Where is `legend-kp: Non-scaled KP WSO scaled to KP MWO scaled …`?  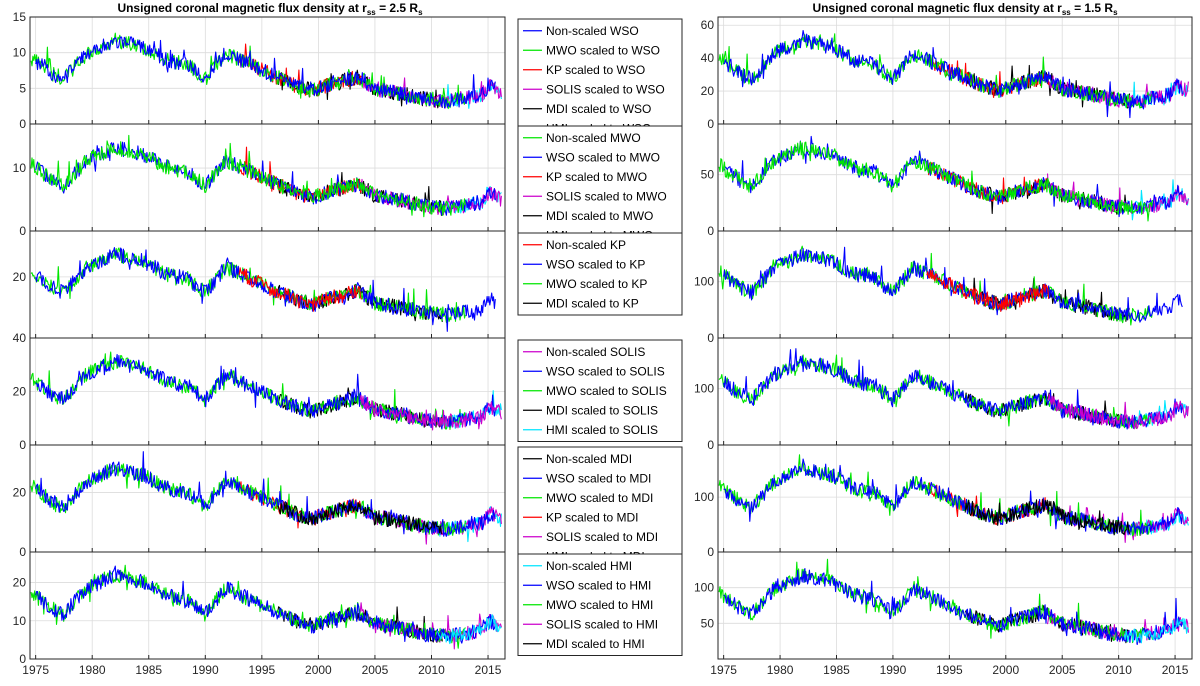 legend-kp: Non-scaled KP WSO scaled to KP MWO scaled … is located at coordinates (600, 274).